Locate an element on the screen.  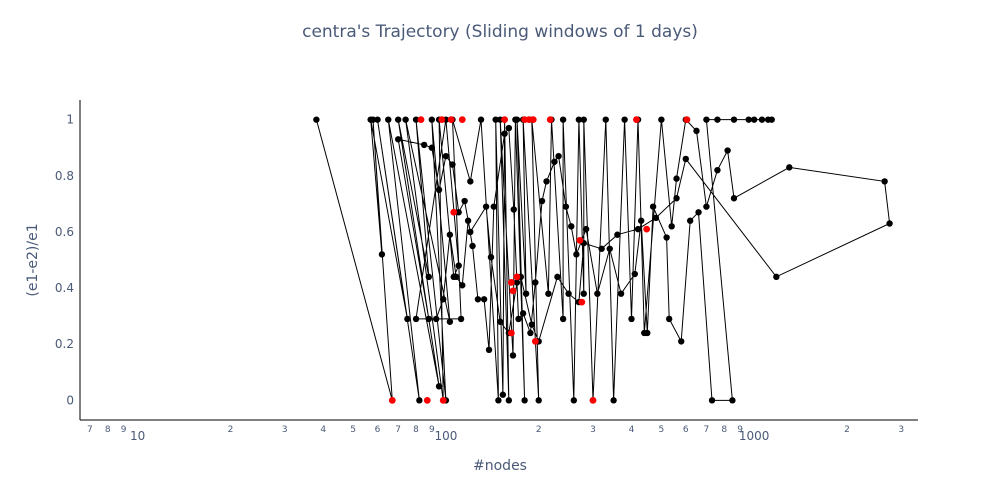
y-axis-title: (e1-e2)/e1 is located at coordinates (33, 259).